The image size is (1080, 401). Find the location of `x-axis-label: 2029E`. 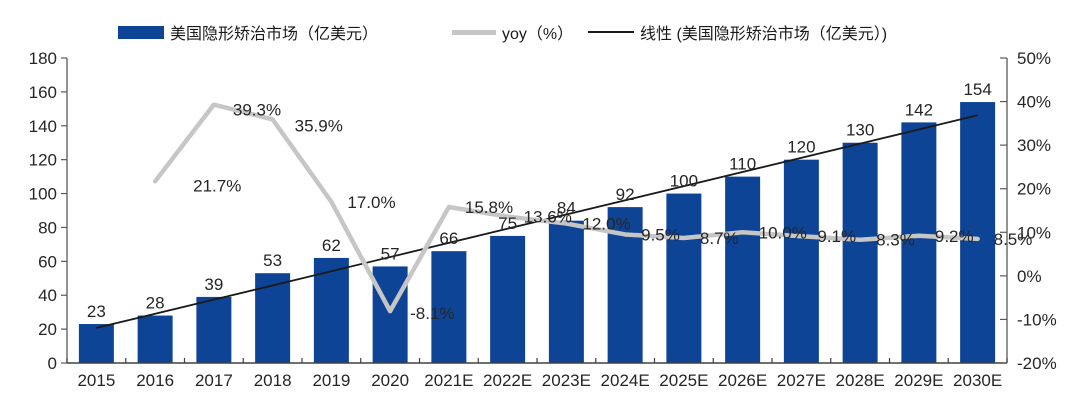

x-axis-label: 2029E is located at coordinates (918, 380).